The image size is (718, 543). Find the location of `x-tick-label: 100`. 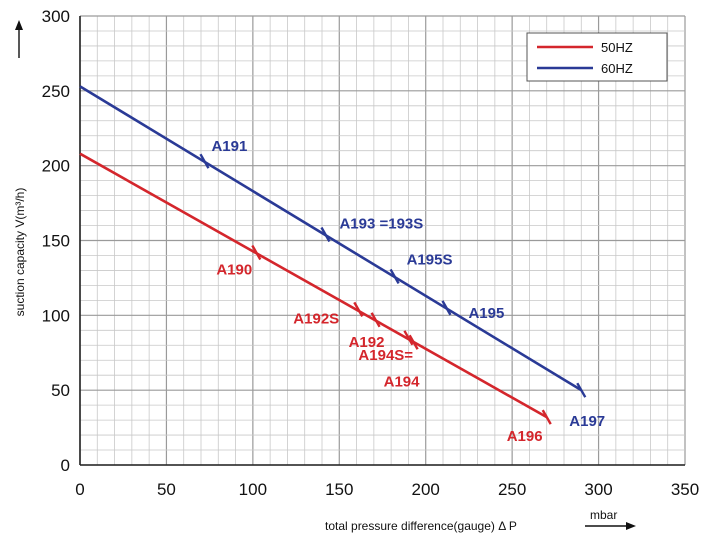

x-tick-label: 100 is located at coordinates (253, 489).